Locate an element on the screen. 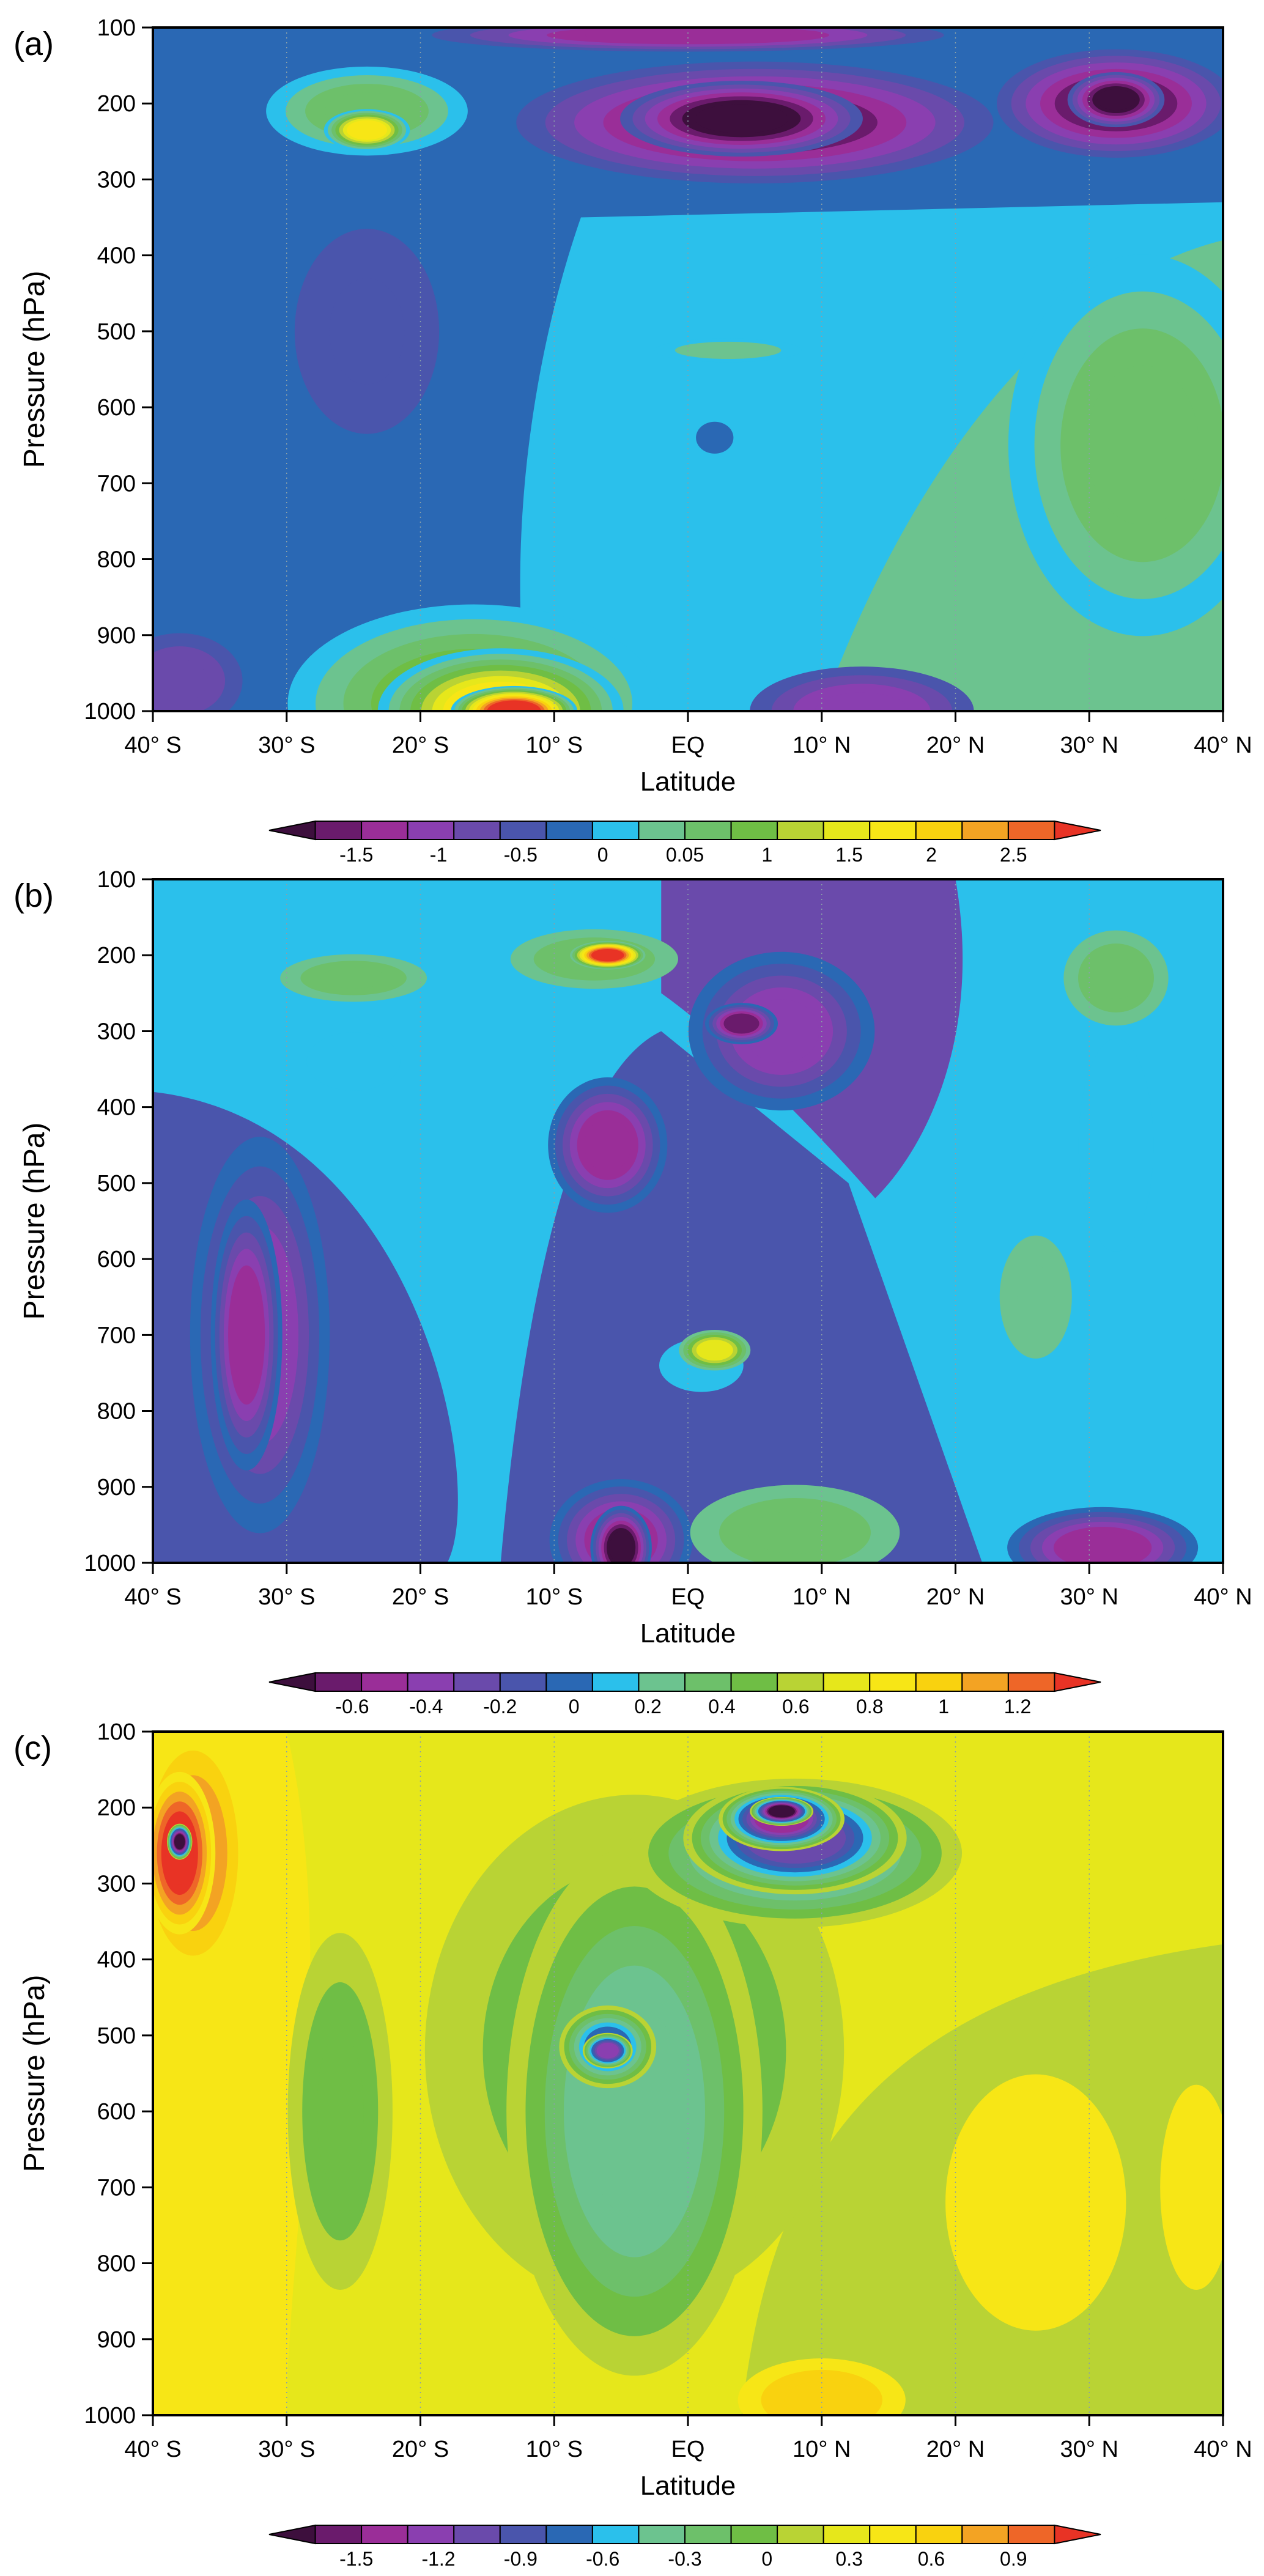 The width and height of the screenshot is (1264, 2576). colorbar-label: 0.3 is located at coordinates (849, 2559).